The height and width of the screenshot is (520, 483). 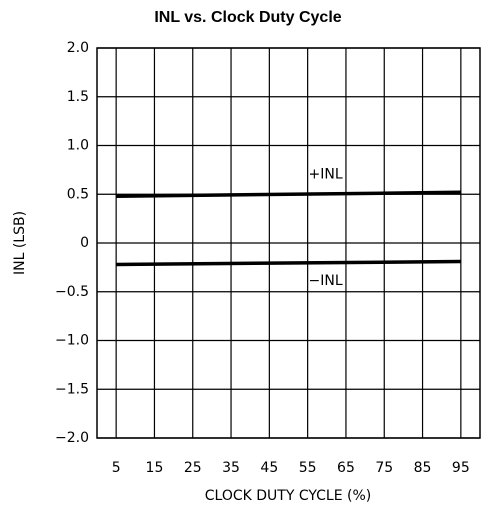 I want to click on x-tick-label: 55, so click(x=308, y=468).